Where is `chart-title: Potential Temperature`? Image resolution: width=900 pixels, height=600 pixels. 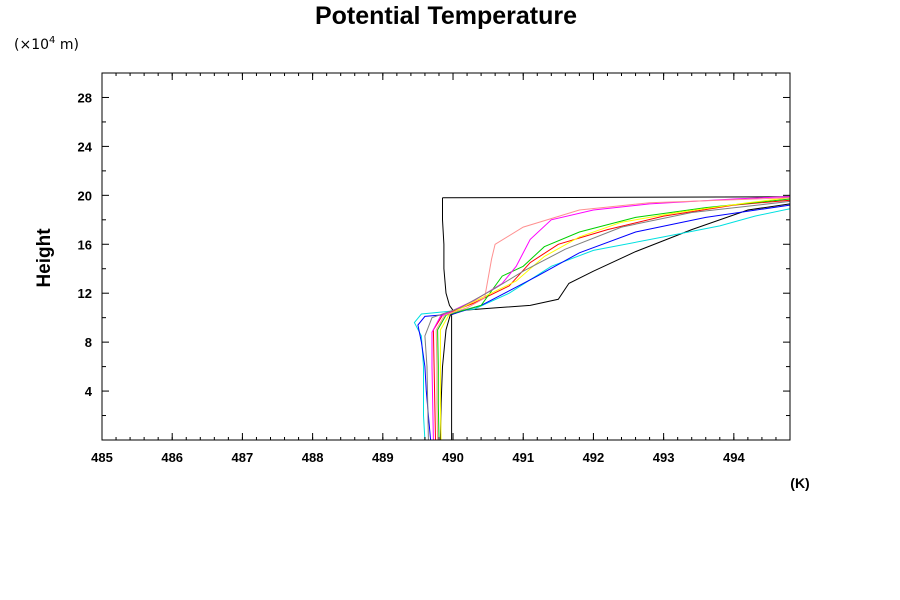
chart-title: Potential Temperature is located at coordinates (446, 16).